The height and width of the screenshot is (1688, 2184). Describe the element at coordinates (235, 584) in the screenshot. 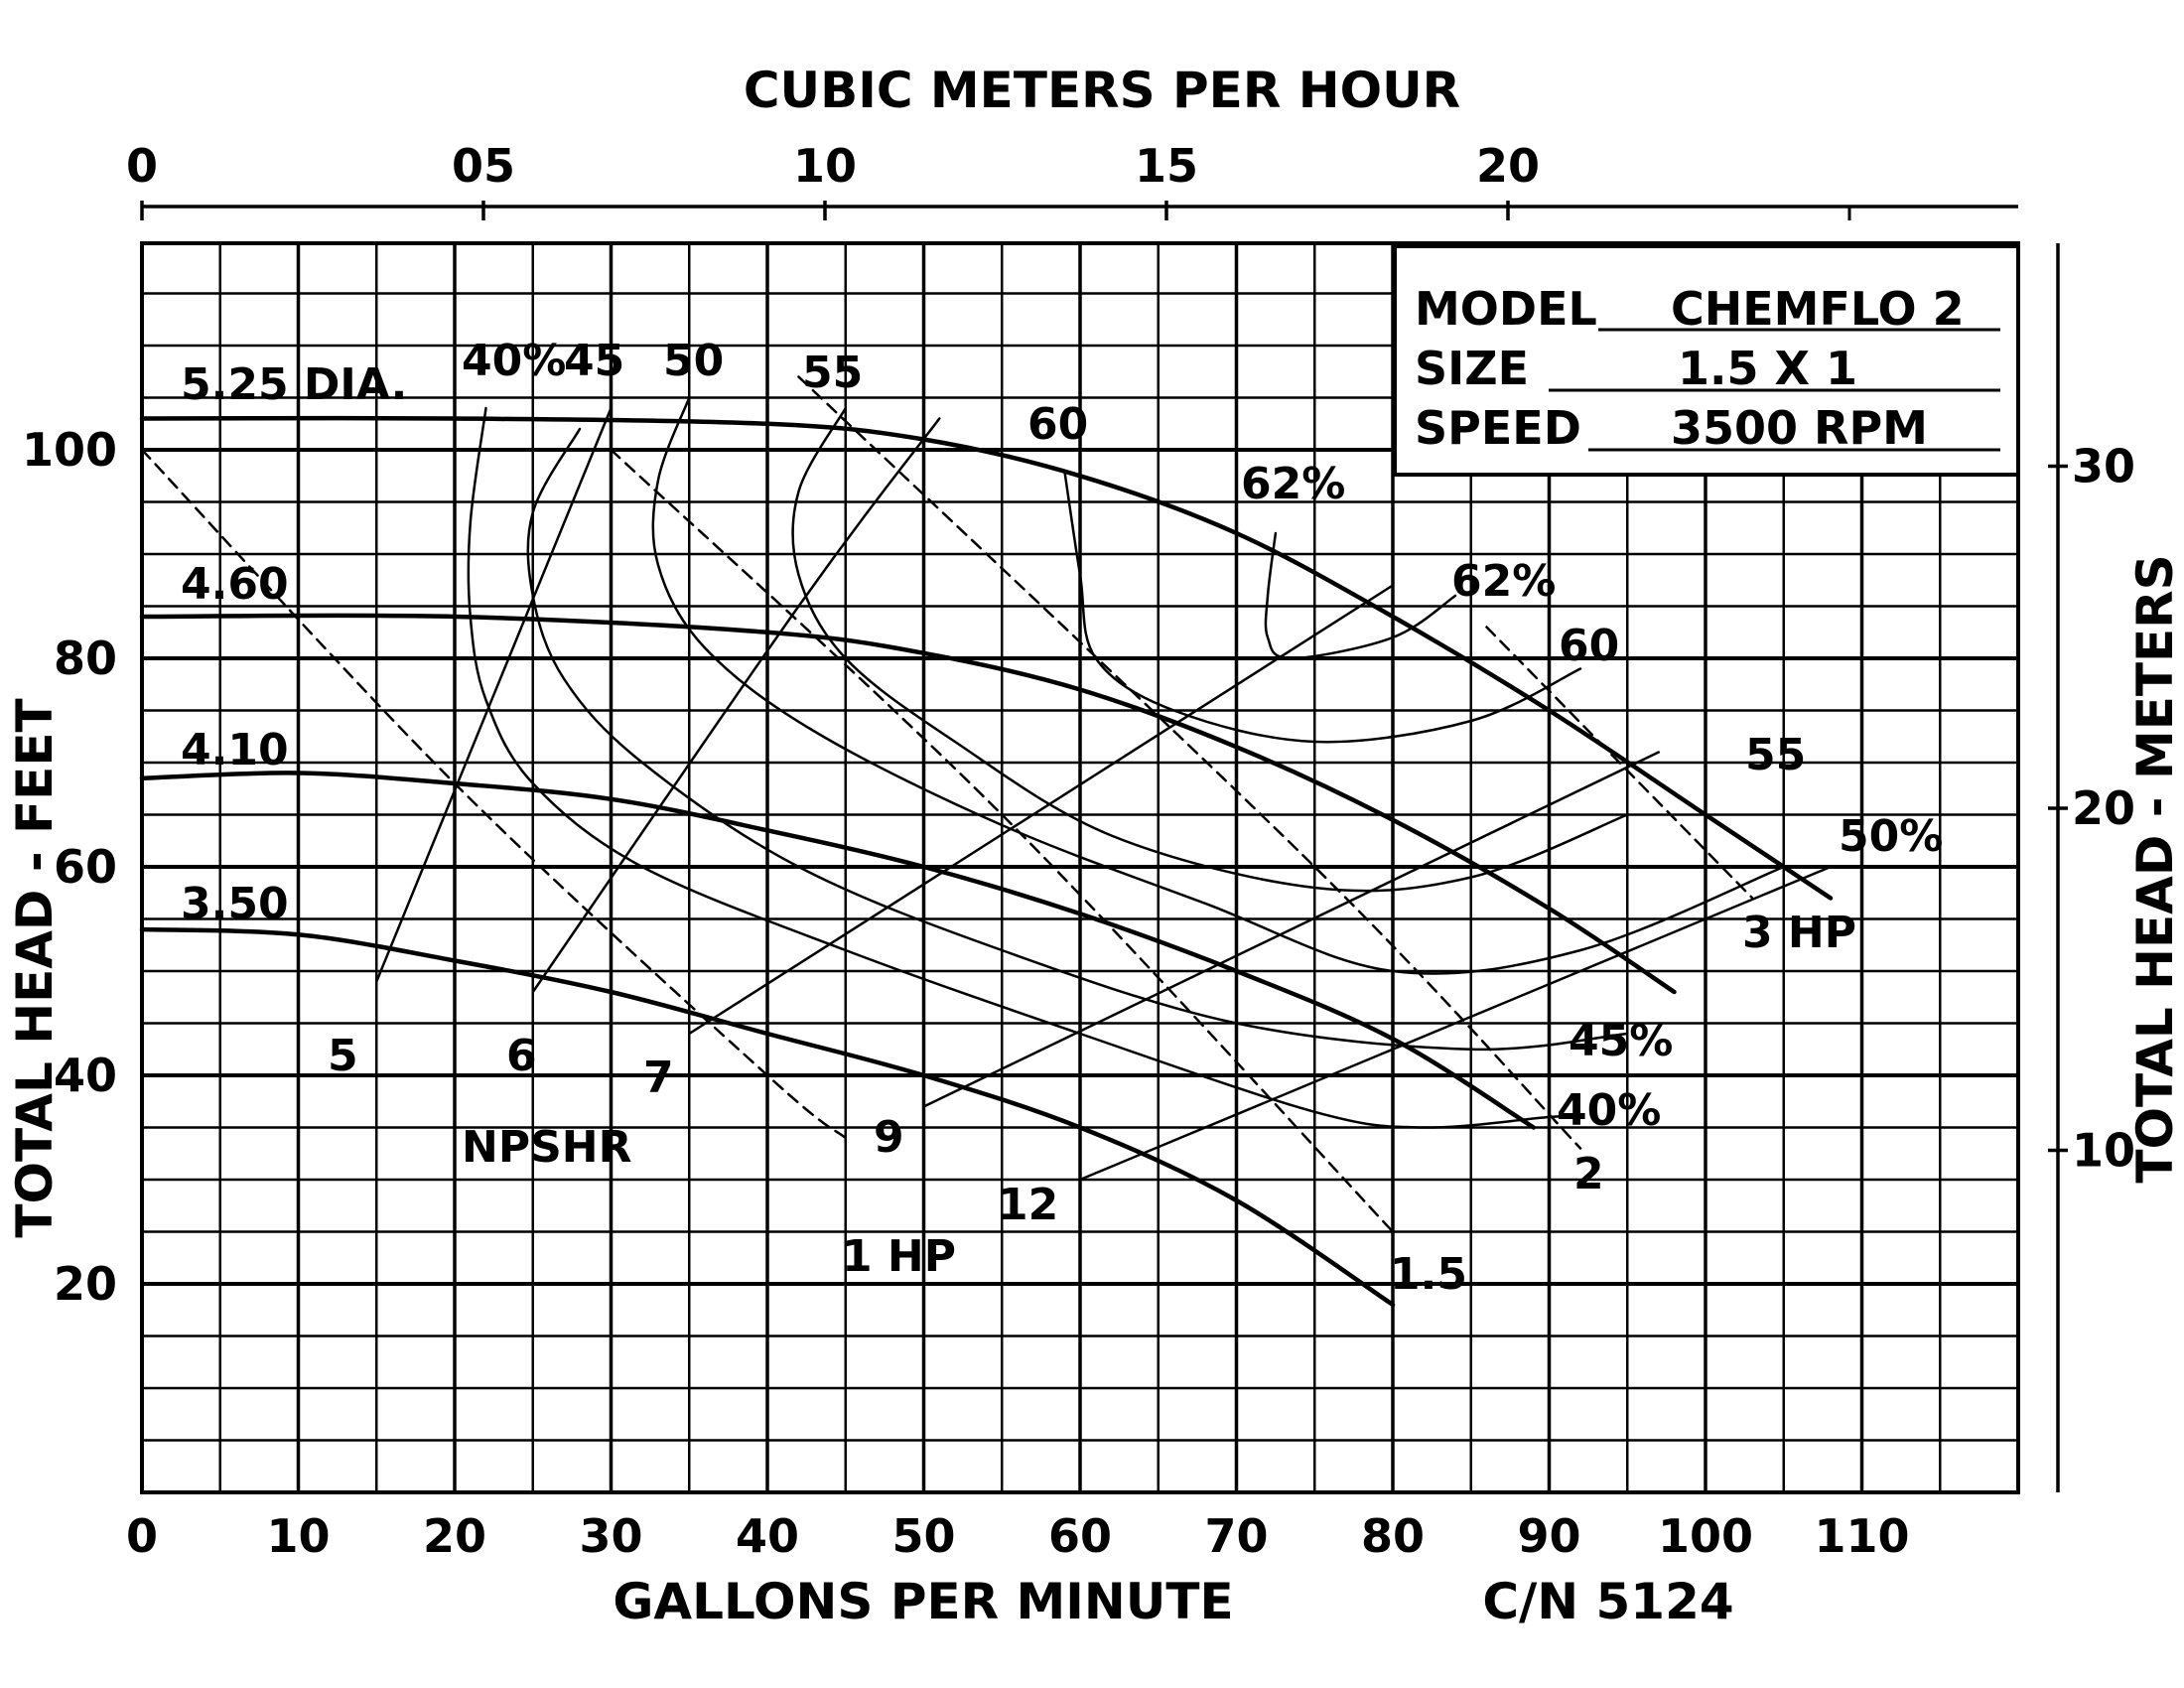

I see `head-label-4-60: 4.60` at that location.